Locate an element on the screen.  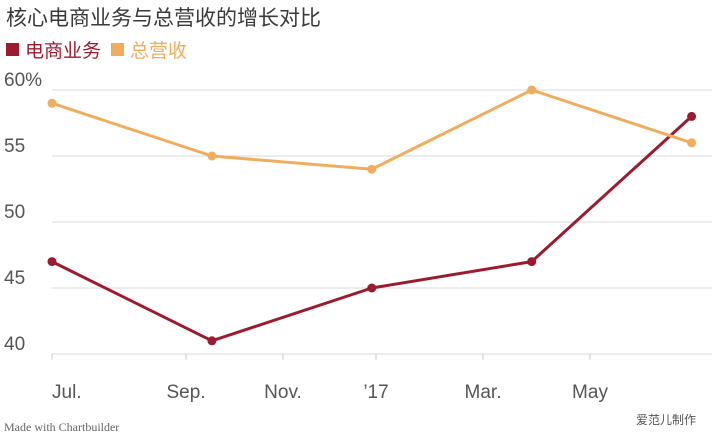
x-tick-label: Jul. is located at coordinates (67, 392).